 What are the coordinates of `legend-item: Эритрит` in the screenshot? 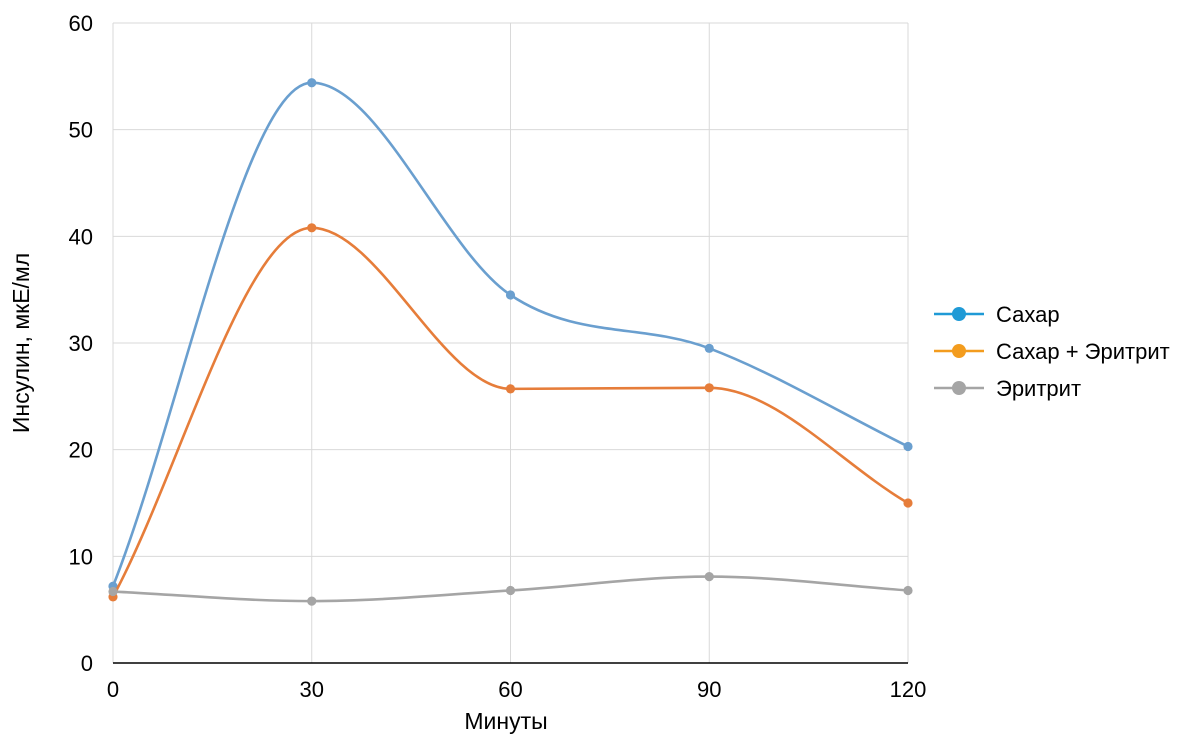 It's located at (1007, 388).